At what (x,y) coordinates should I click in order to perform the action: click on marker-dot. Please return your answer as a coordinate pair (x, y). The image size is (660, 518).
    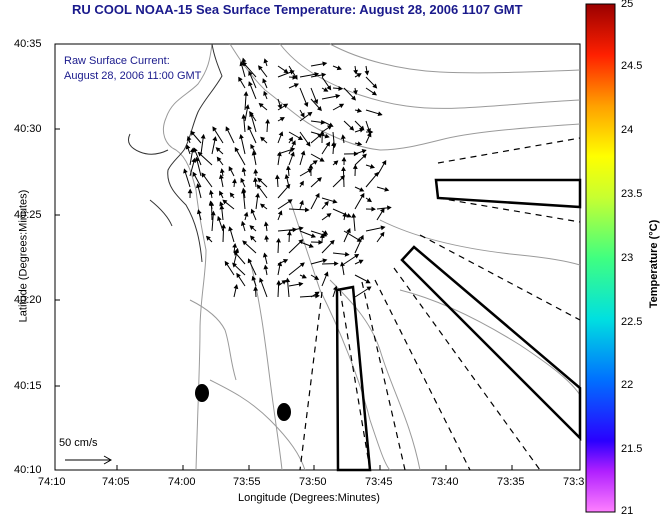
    Looking at the image, I should click on (202, 393).